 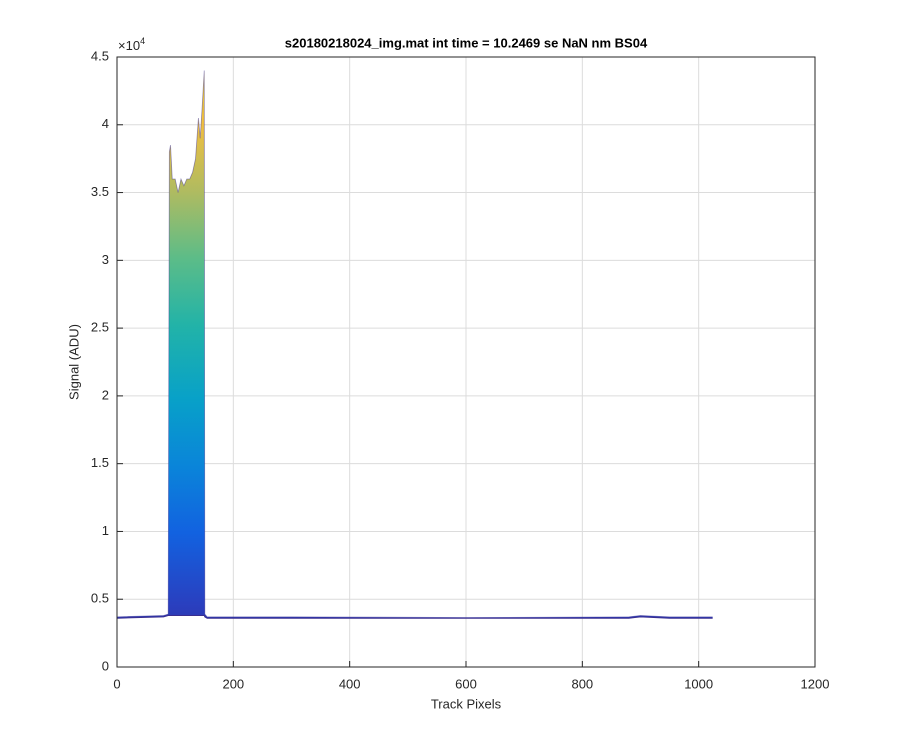 I want to click on y-tick-label: 1.5, so click(x=100, y=462).